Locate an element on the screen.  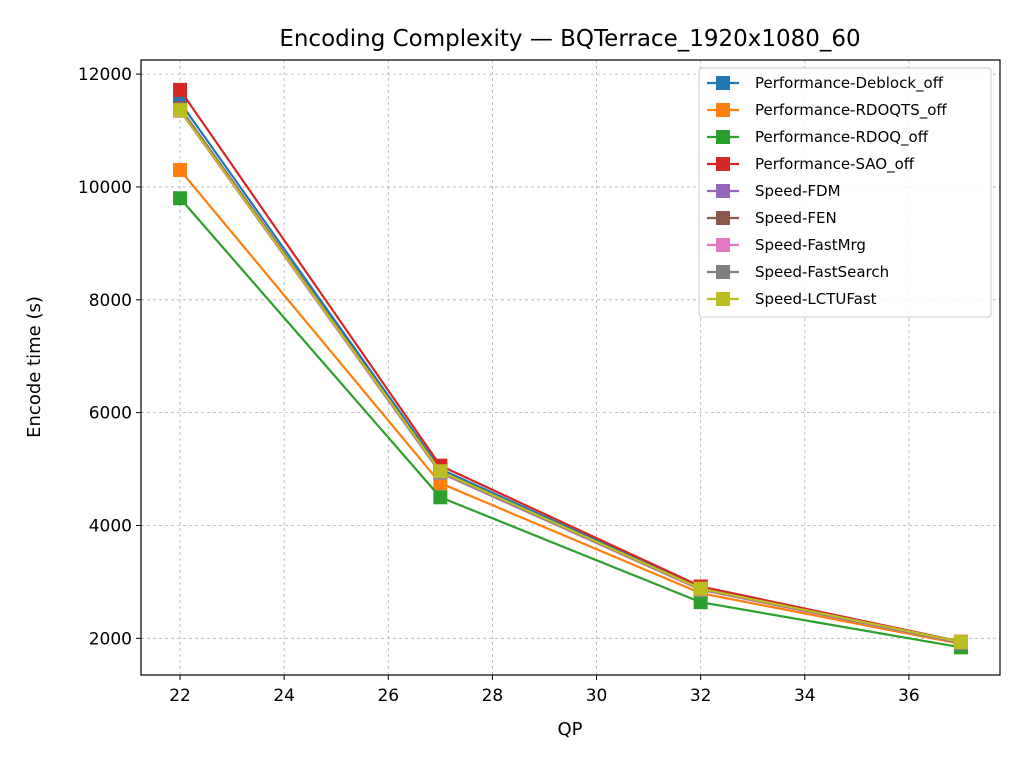
y-tick-label: 2000 is located at coordinates (110, 639).